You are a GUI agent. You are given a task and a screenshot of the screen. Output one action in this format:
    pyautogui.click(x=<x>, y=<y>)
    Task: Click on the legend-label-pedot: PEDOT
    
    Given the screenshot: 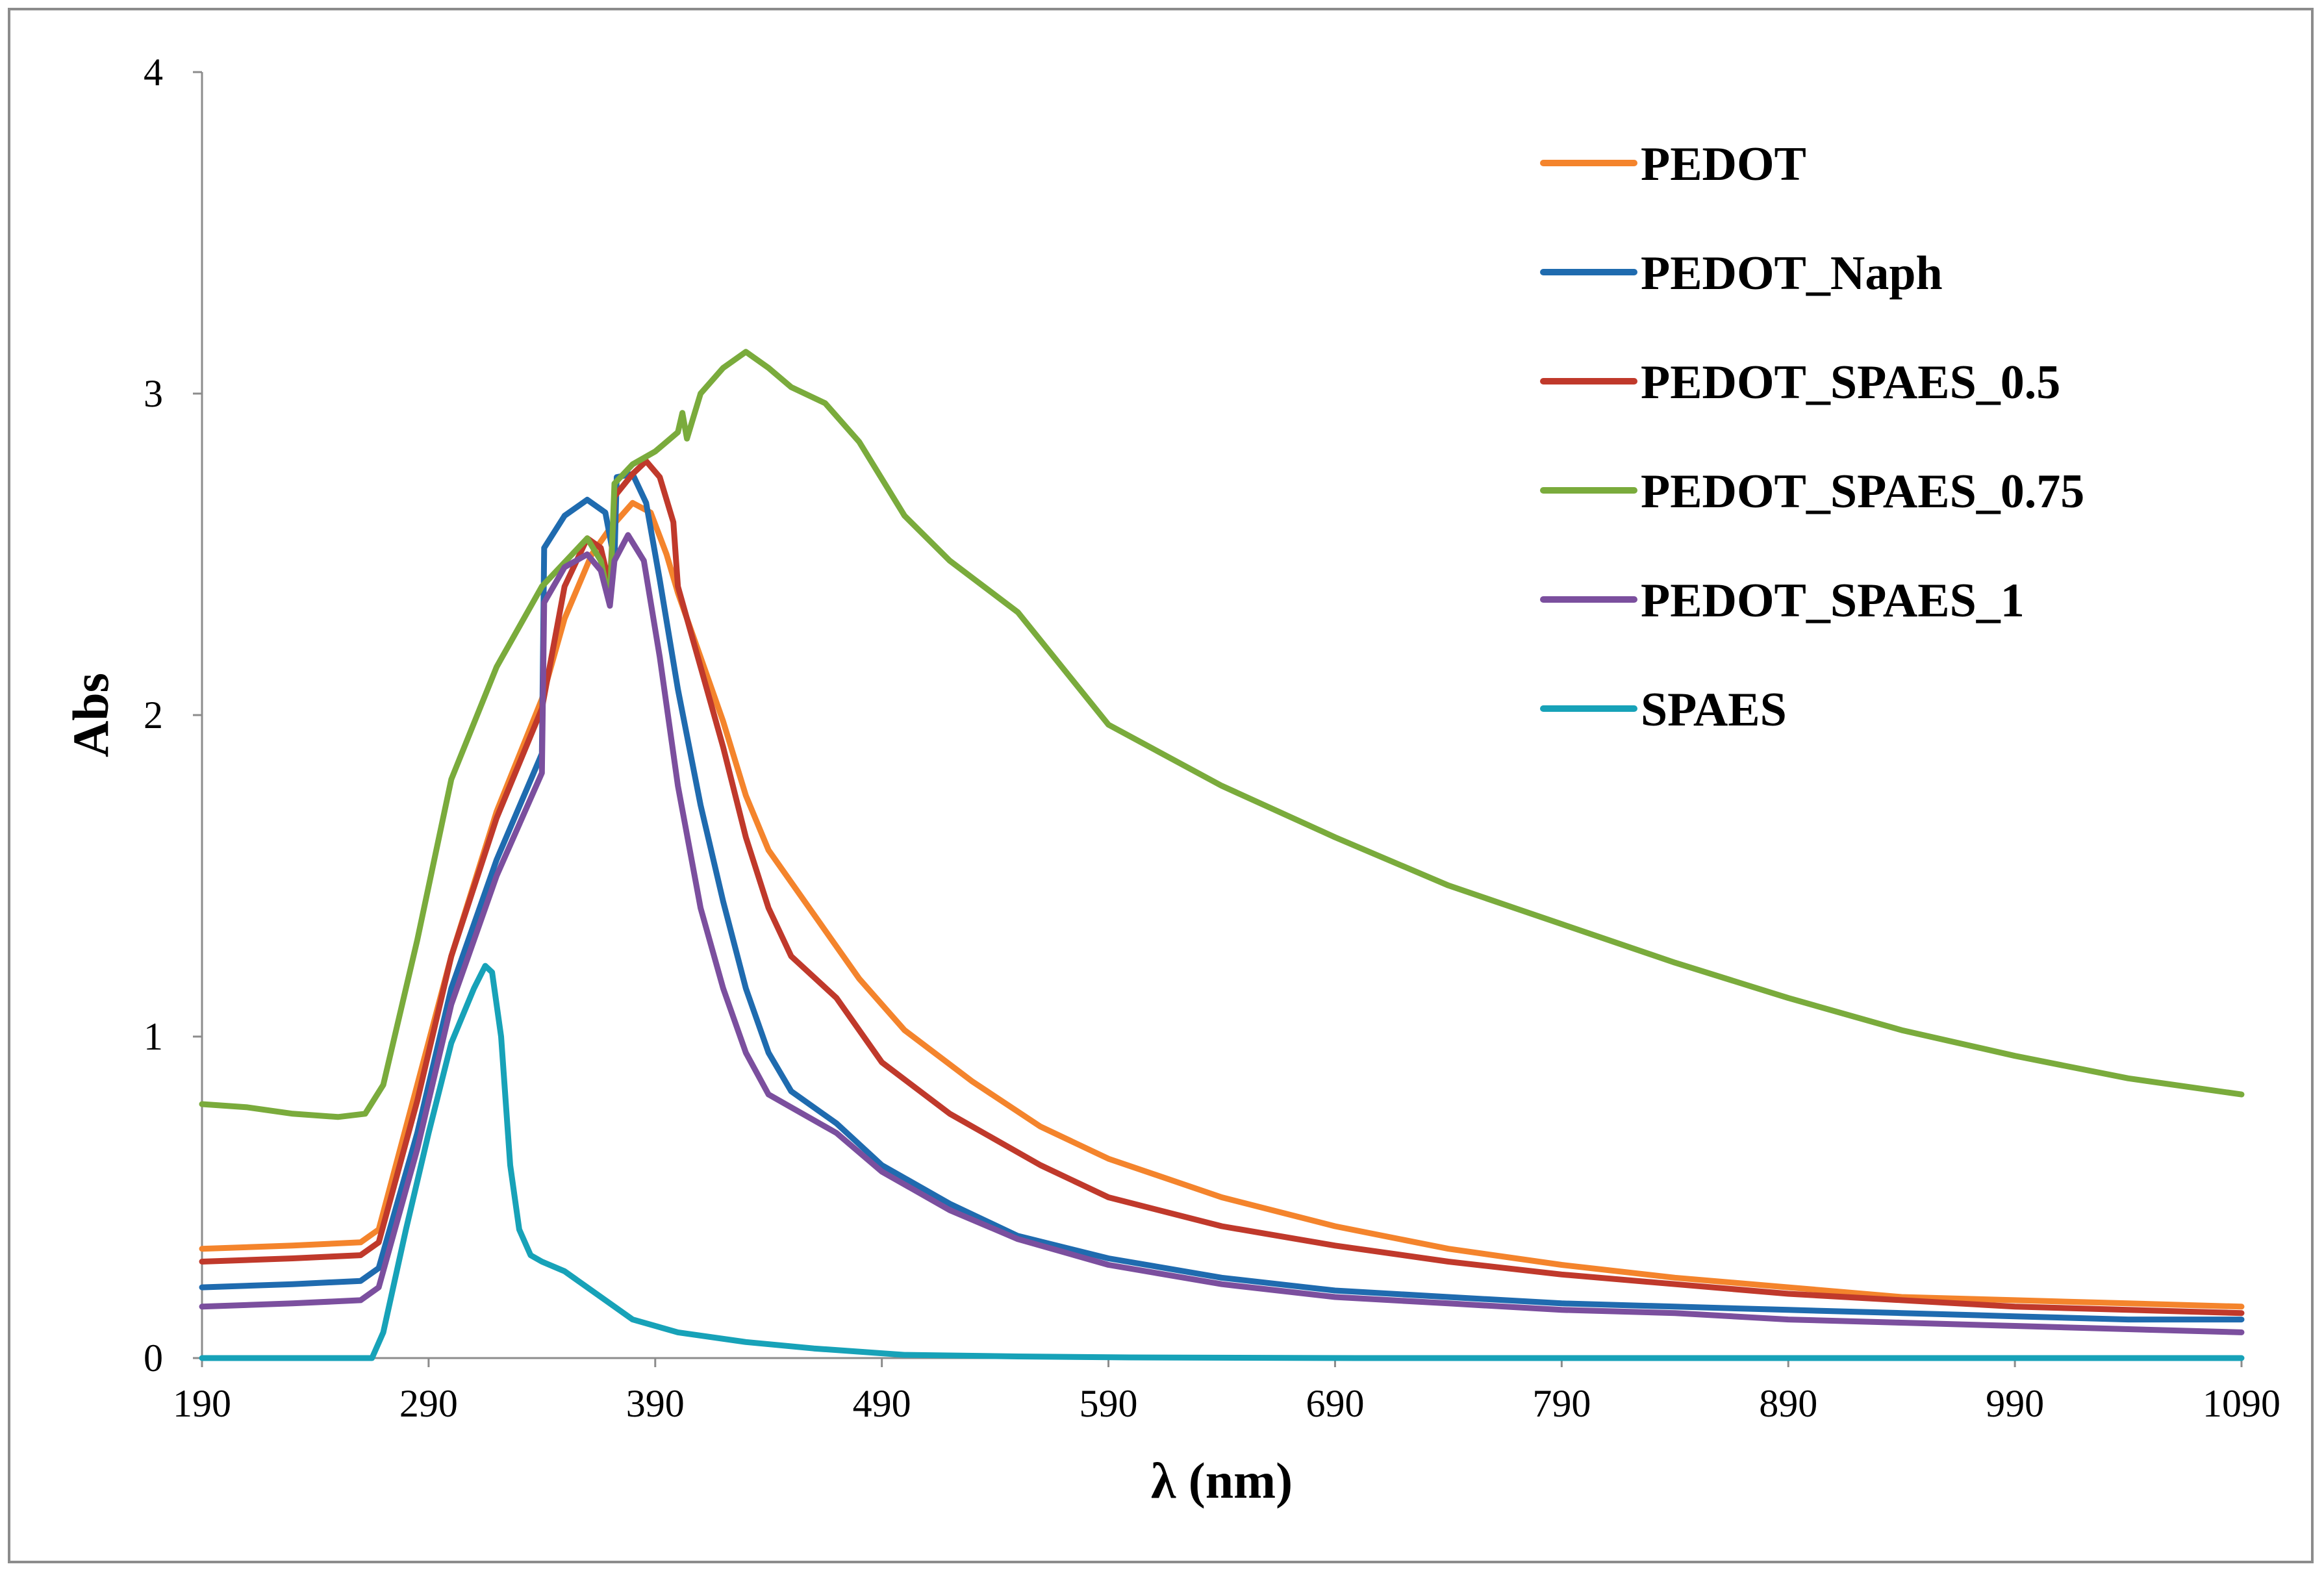 What is the action you would take?
    pyautogui.click(x=1723, y=165)
    